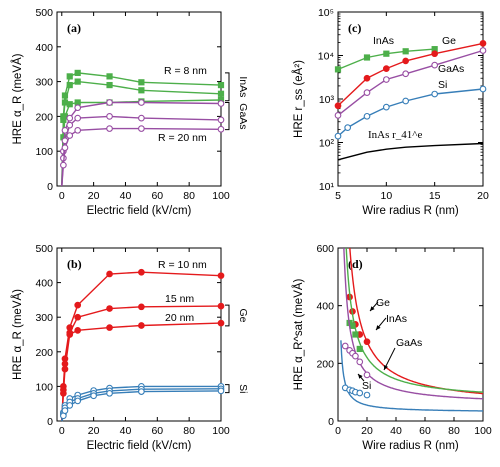  Describe the element at coordinates (227, 87) in the screenshot. I see `bracket-inas` at that location.